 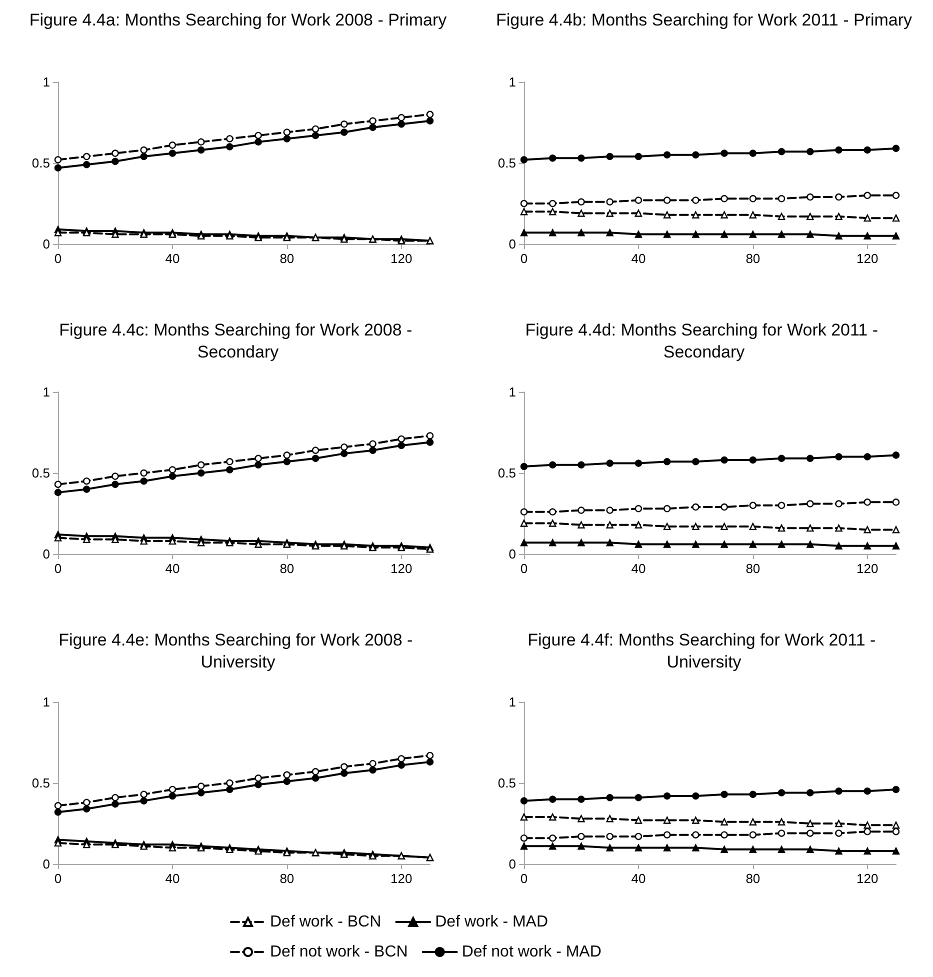 What do you see at coordinates (491, 922) in the screenshot?
I see `legend-label: Def work - MAD` at bounding box center [491, 922].